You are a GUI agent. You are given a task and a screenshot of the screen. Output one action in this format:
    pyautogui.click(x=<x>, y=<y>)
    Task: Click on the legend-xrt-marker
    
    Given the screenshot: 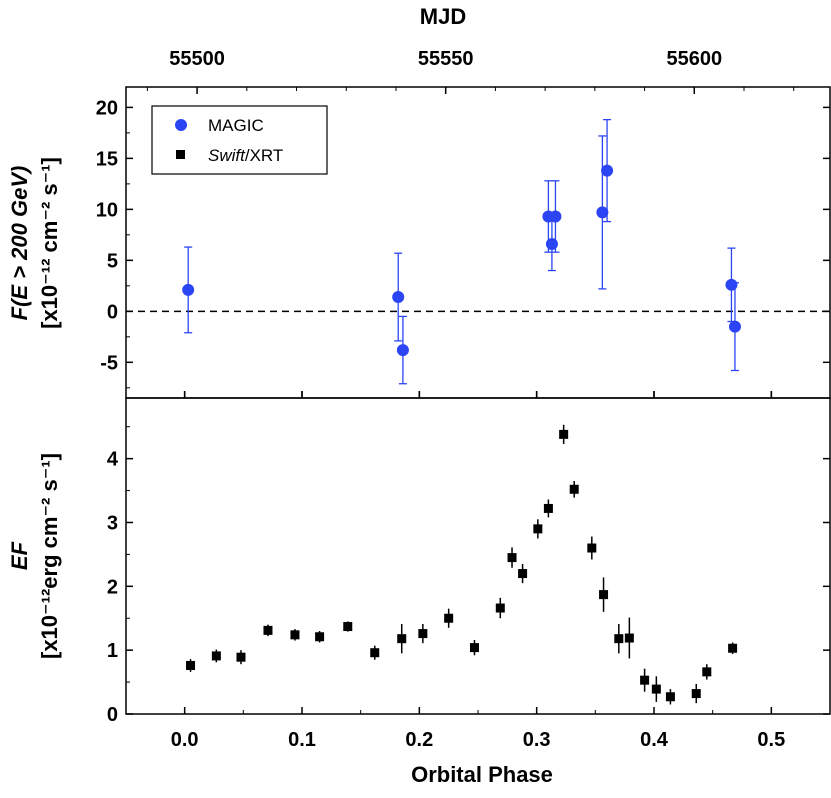 What is the action you would take?
    pyautogui.click(x=180, y=154)
    